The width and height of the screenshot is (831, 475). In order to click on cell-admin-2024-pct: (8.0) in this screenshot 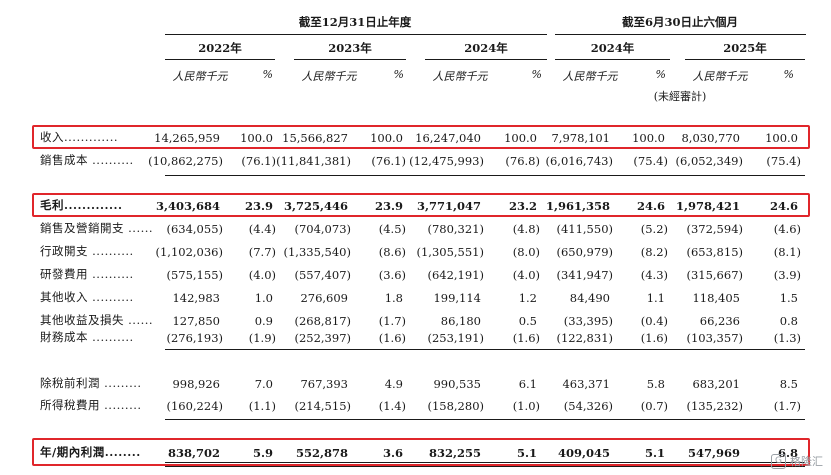, I will do `click(526, 252)`.